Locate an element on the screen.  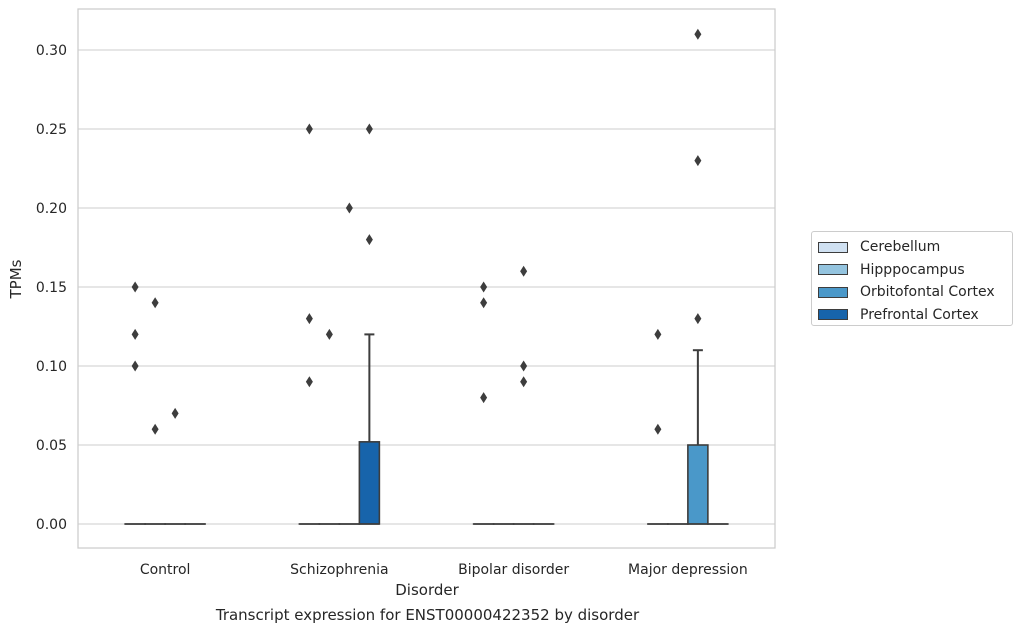
x-axis-label: Disorder is located at coordinates (427, 590).